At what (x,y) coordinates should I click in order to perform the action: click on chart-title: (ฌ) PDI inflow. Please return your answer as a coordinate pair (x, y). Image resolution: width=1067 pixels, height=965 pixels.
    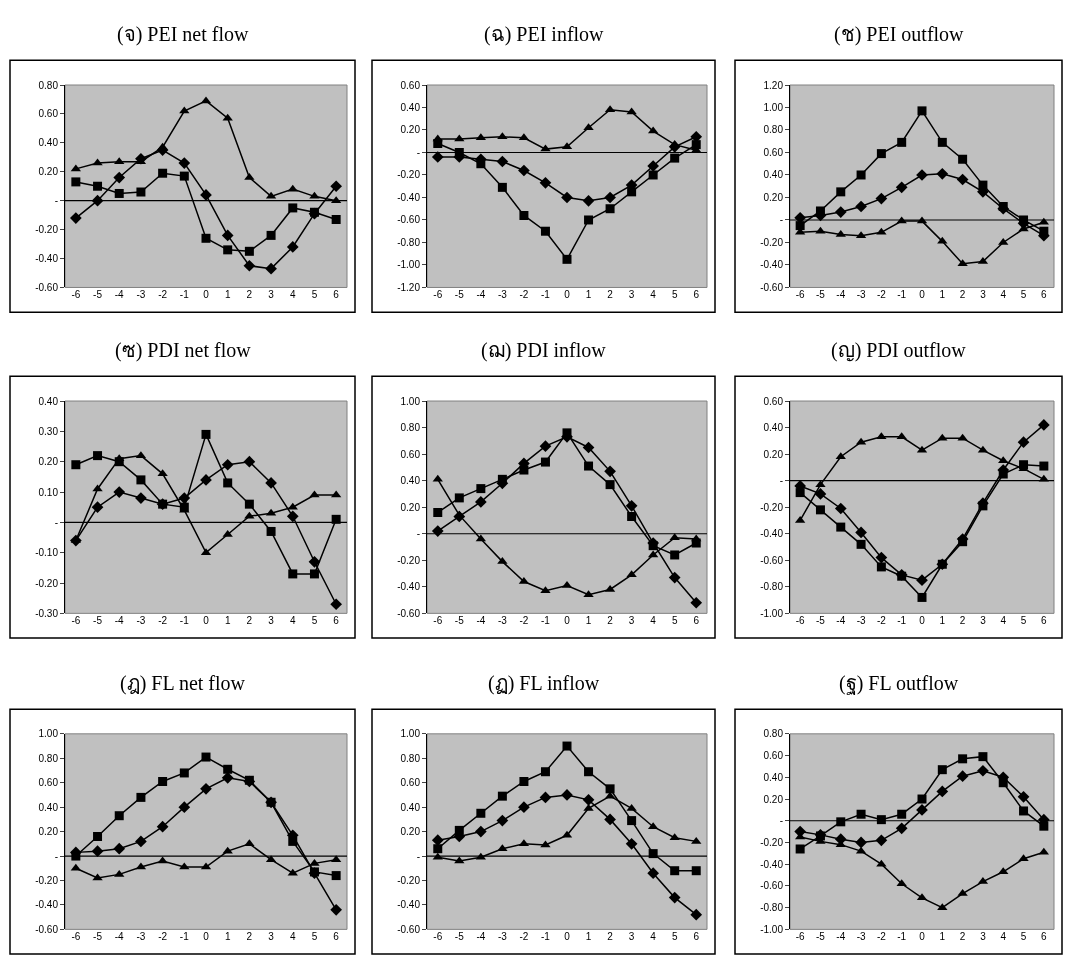
    Looking at the image, I should click on (544, 350).